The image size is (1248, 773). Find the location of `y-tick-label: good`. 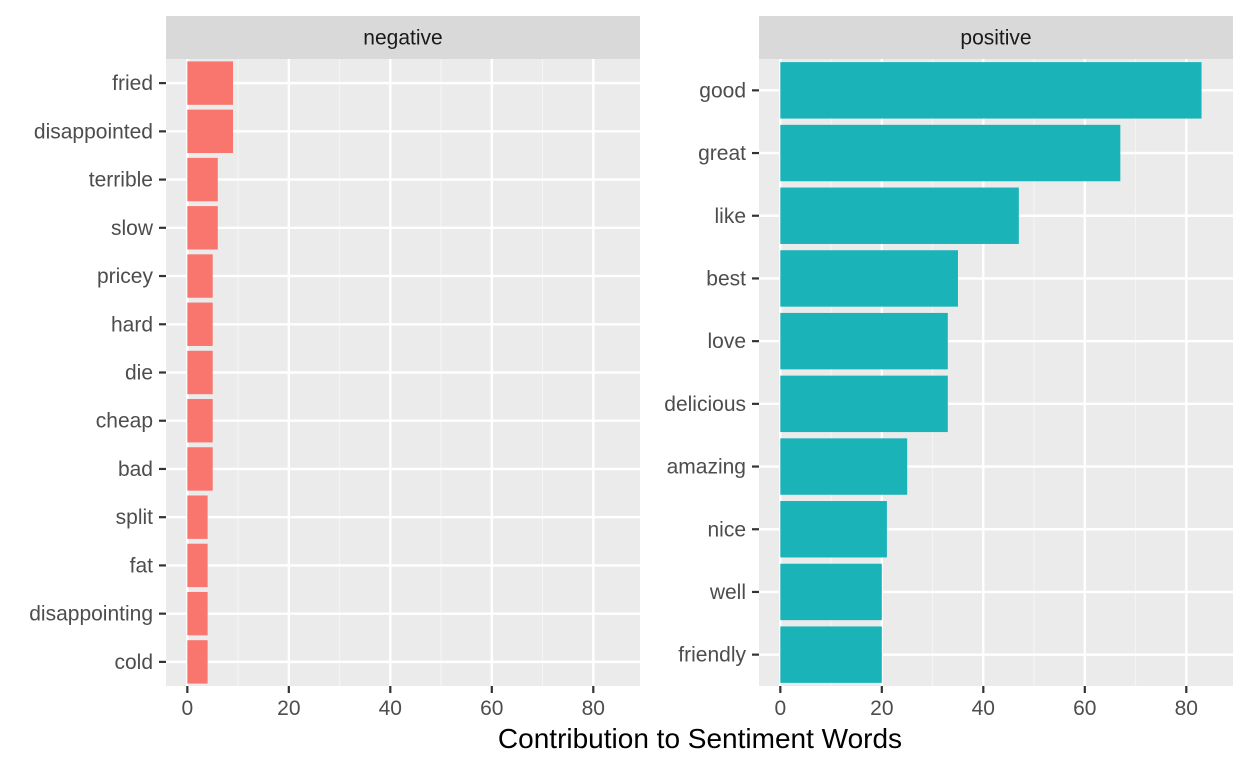

y-tick-label: good is located at coordinates (722, 90).